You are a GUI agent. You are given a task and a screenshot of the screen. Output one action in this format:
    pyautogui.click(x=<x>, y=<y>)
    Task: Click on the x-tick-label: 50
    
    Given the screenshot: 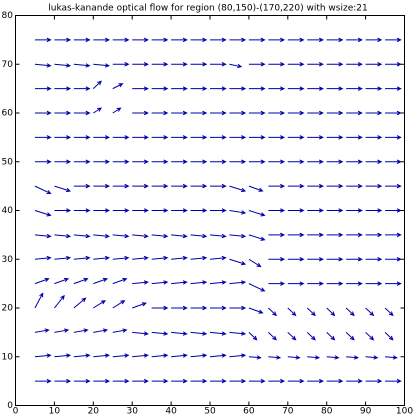 What is the action you would take?
    pyautogui.click(x=210, y=412)
    